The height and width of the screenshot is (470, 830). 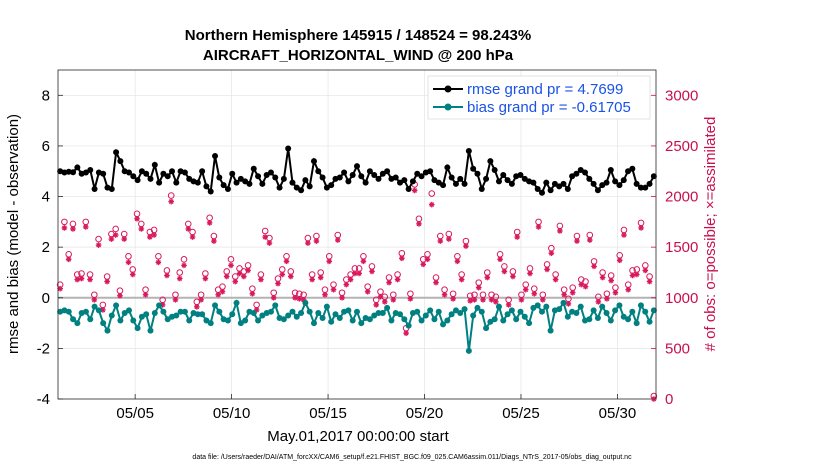 What do you see at coordinates (232, 413) in the screenshot?
I see `x-tick-label: 05/10` at bounding box center [232, 413].